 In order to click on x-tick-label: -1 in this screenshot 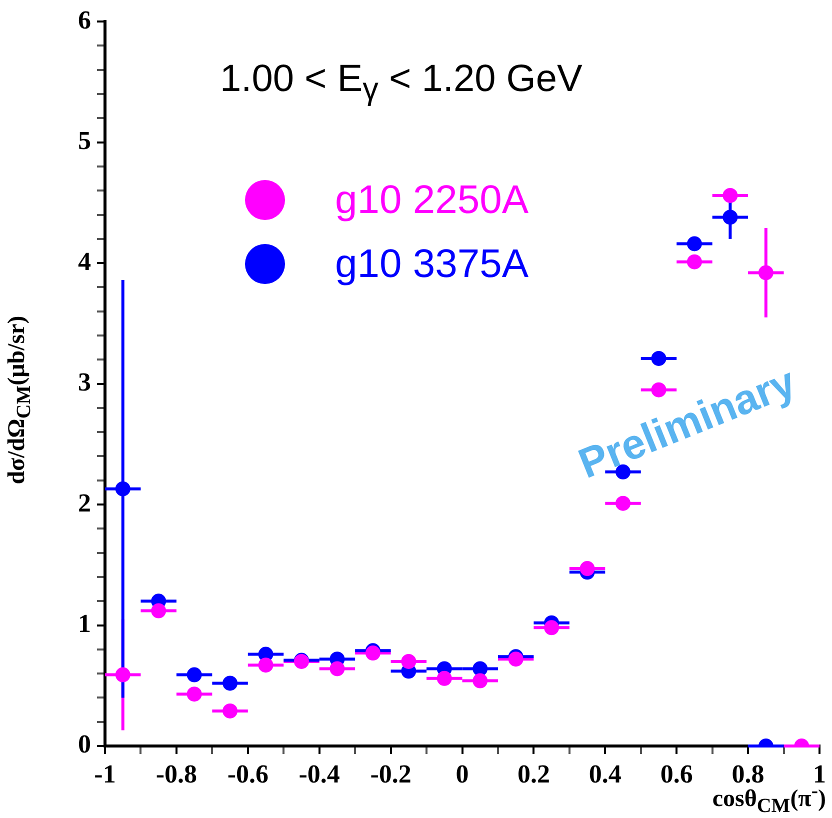, I will do `click(105, 773)`.